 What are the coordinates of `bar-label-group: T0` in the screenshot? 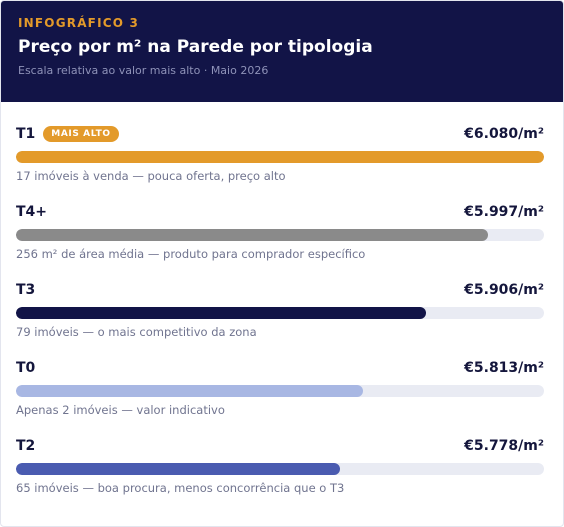 It's located at (25, 368).